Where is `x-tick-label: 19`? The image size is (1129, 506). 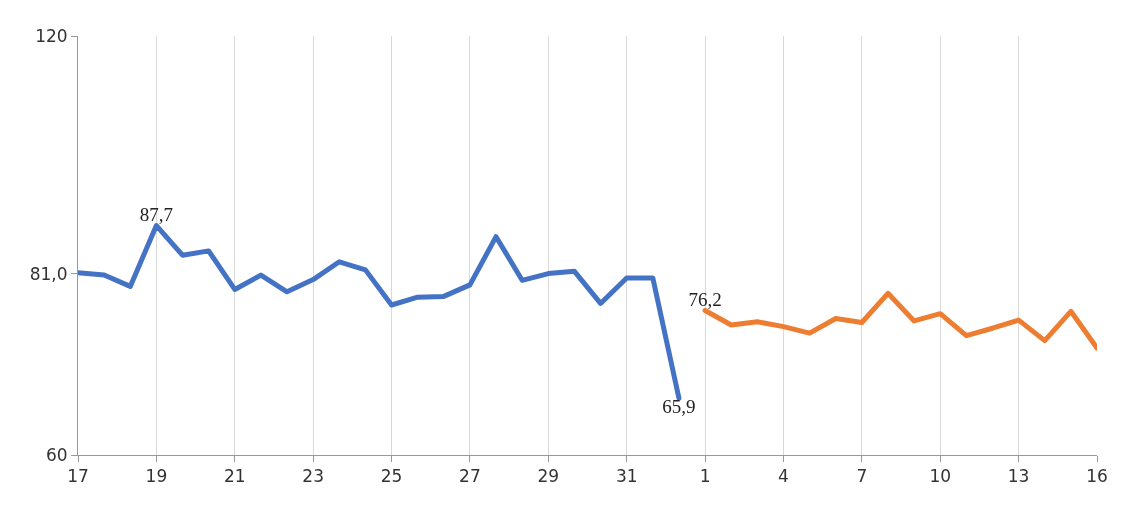
x-tick-label: 19 is located at coordinates (156, 476).